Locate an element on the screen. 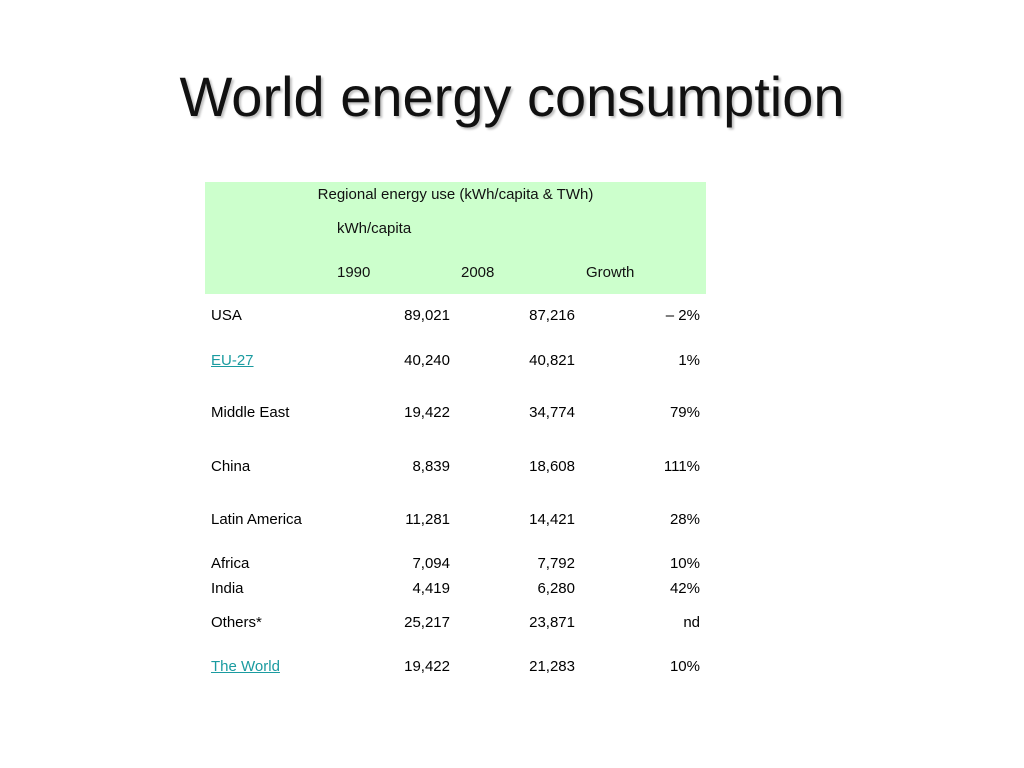 Image resolution: width=1024 pixels, height=768 pixels. table-row: USA 89,021 87,216 – 2% is located at coordinates (455, 316).